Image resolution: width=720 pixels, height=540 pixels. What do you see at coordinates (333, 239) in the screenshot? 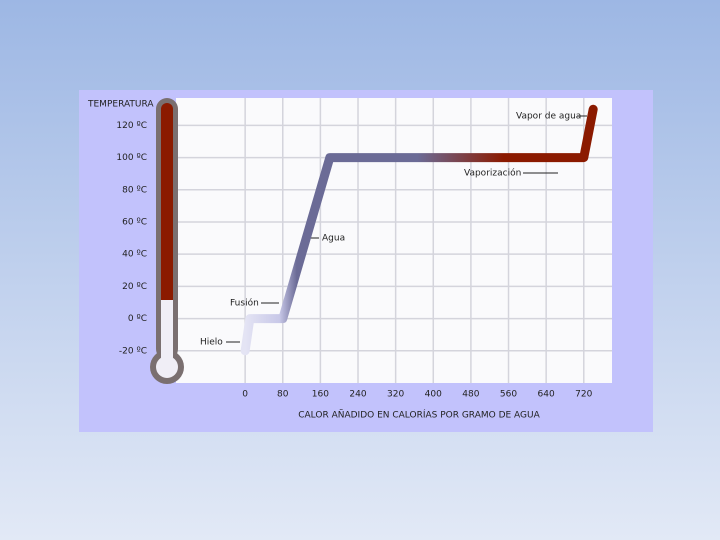
I see `annotation: Agua` at bounding box center [333, 239].